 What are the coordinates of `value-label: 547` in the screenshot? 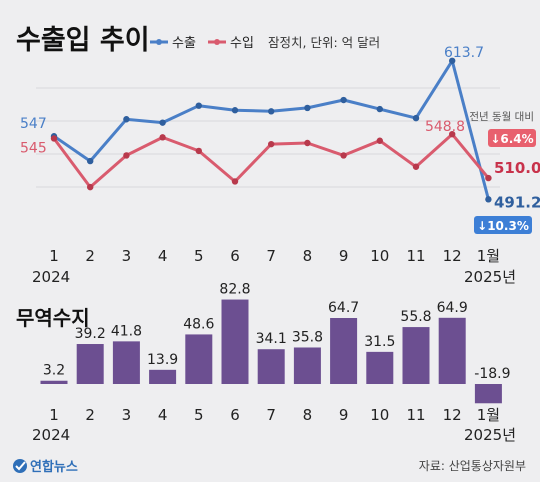 It's located at (33, 124).